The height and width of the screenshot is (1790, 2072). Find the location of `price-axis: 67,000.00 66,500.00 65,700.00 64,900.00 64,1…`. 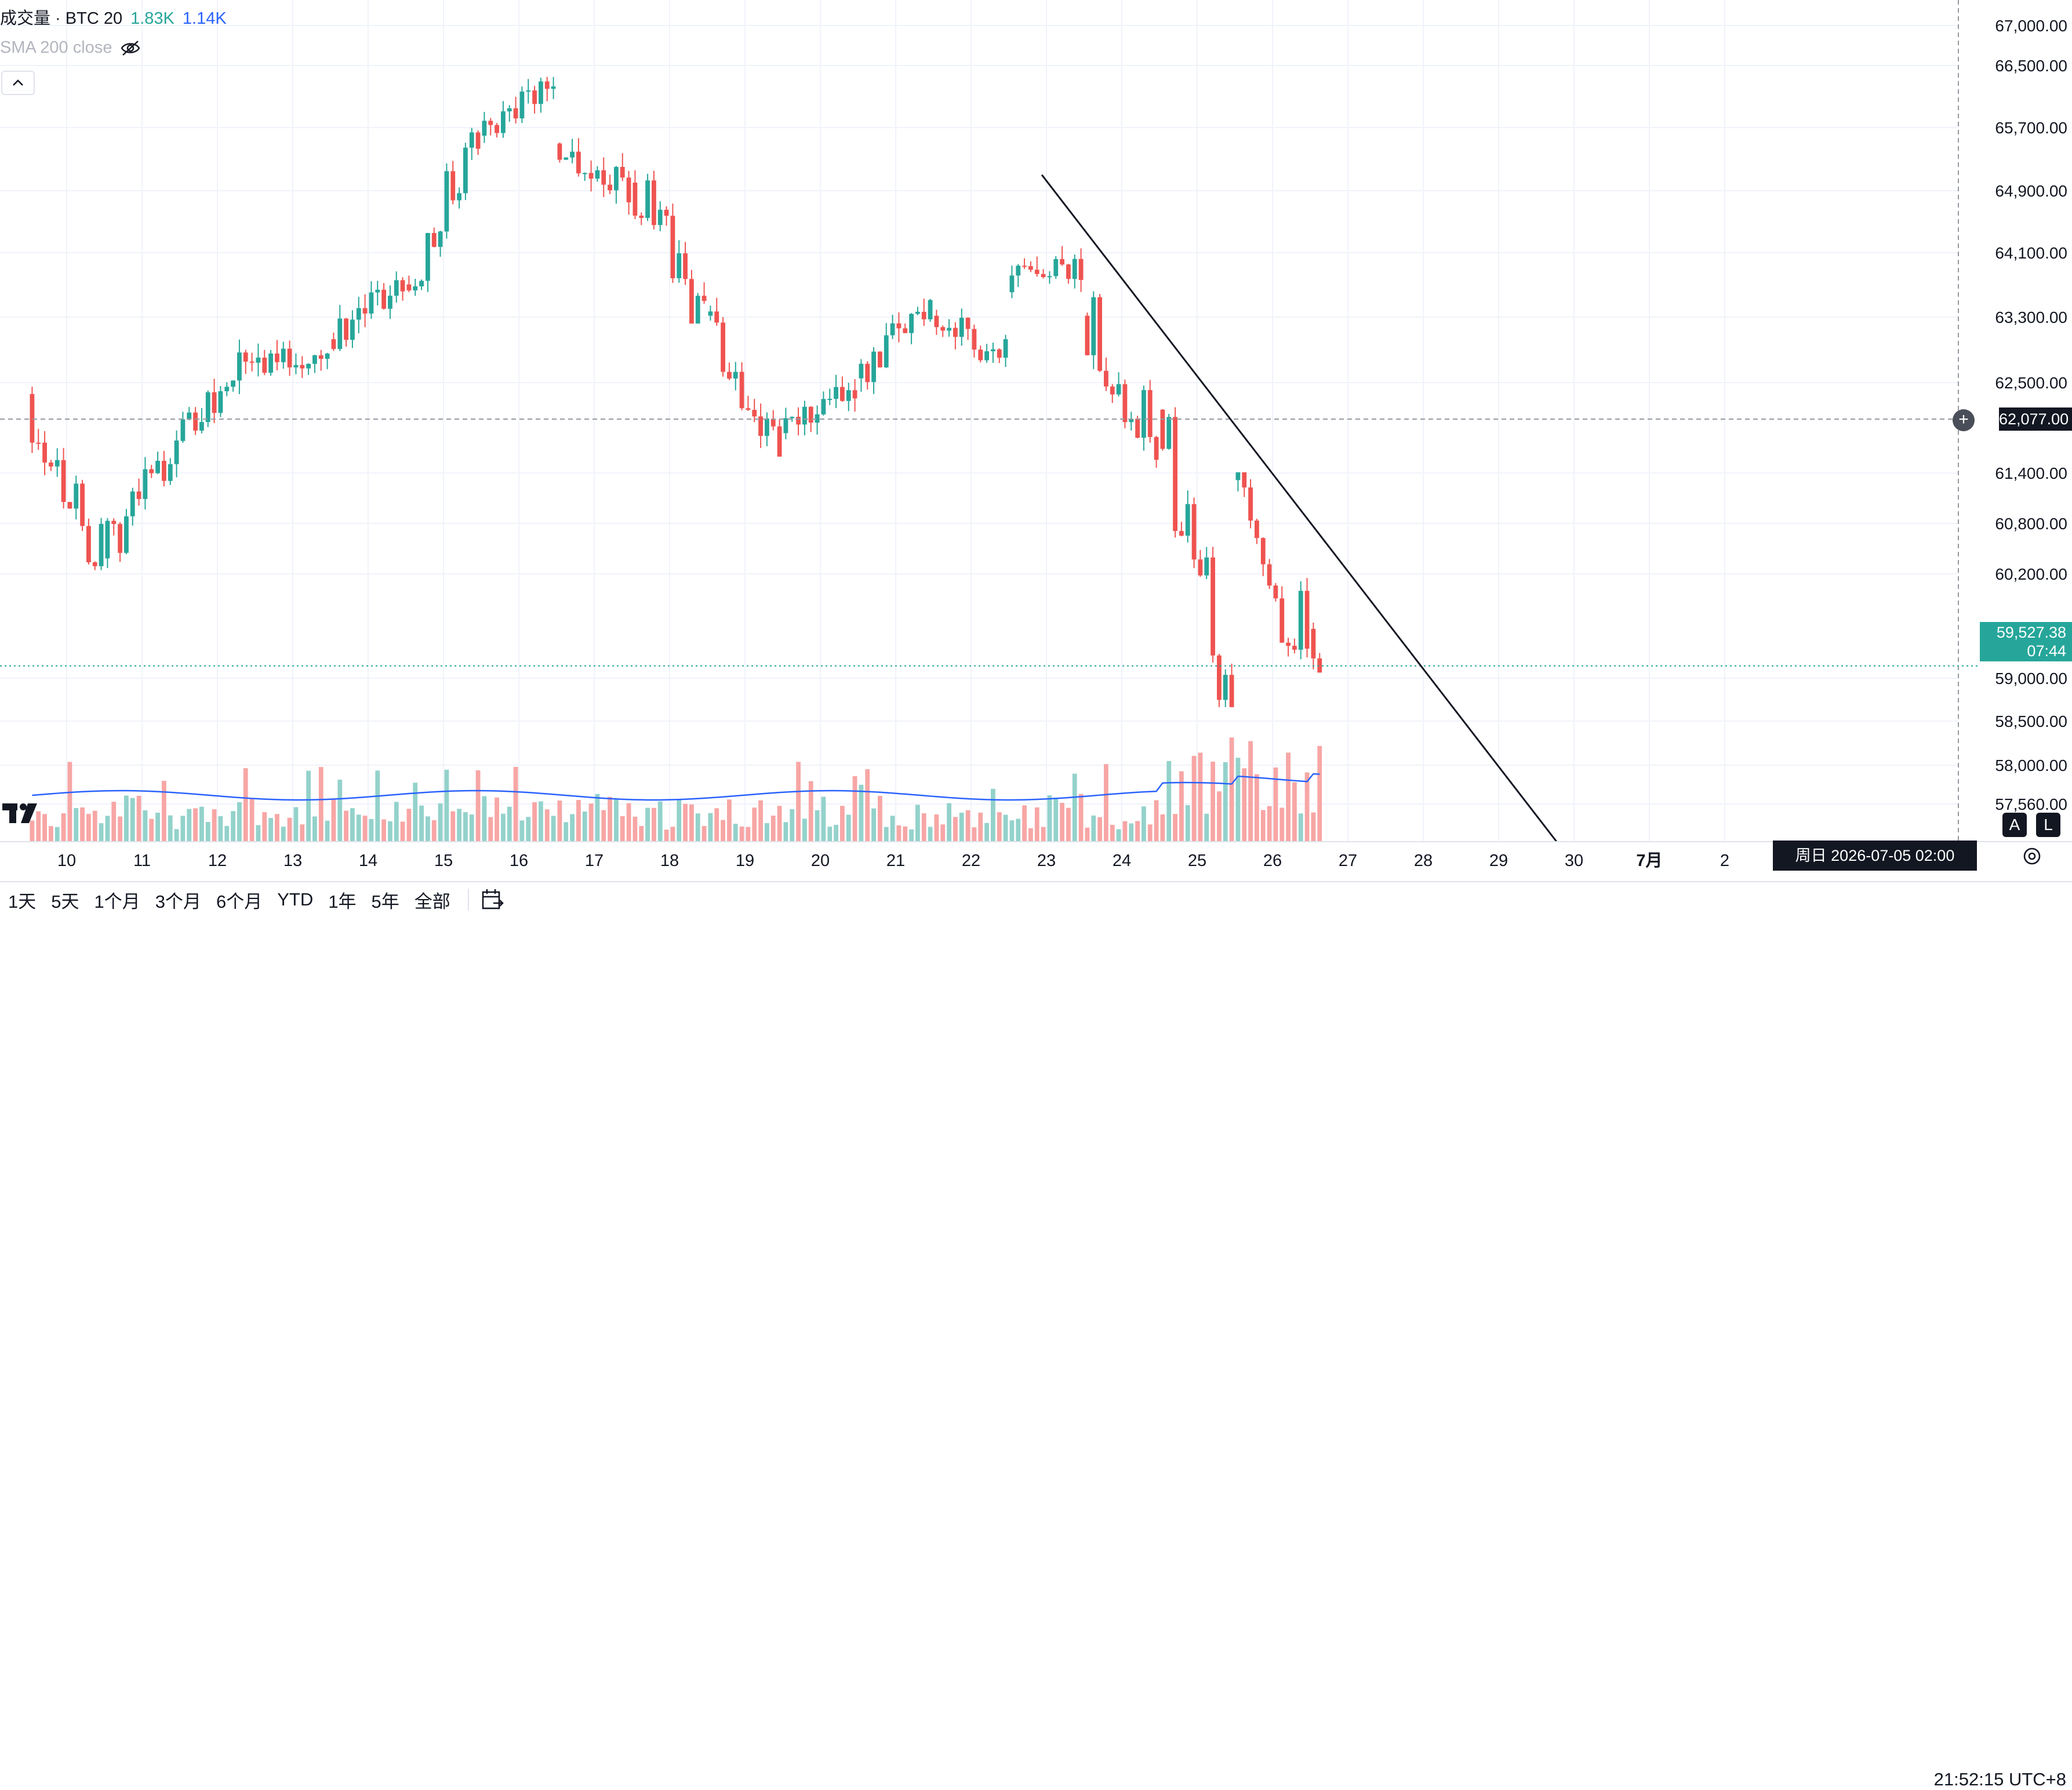

price-axis: 67,000.00 66,500.00 65,700.00 64,900.00 64,1… is located at coordinates (2031, 415).